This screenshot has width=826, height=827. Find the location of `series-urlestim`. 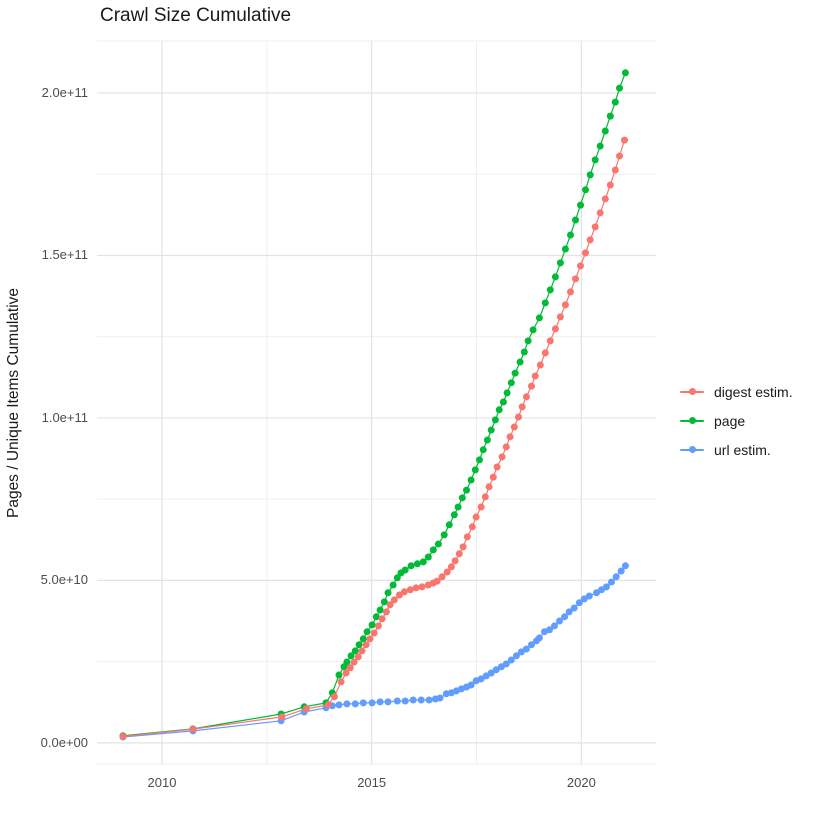

series-urlestim is located at coordinates (374, 651).